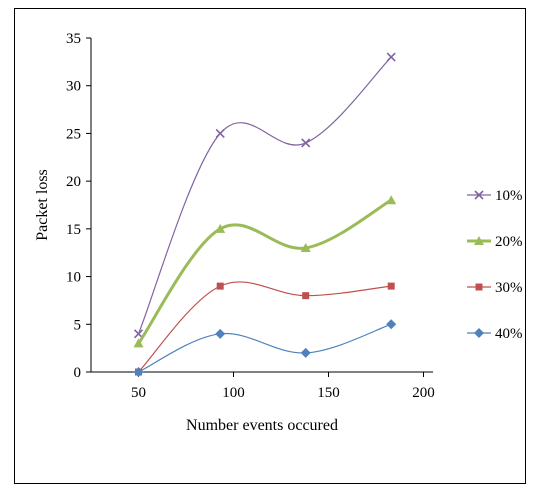 The image size is (534, 487). I want to click on y-tick-label: 15, so click(73, 230).